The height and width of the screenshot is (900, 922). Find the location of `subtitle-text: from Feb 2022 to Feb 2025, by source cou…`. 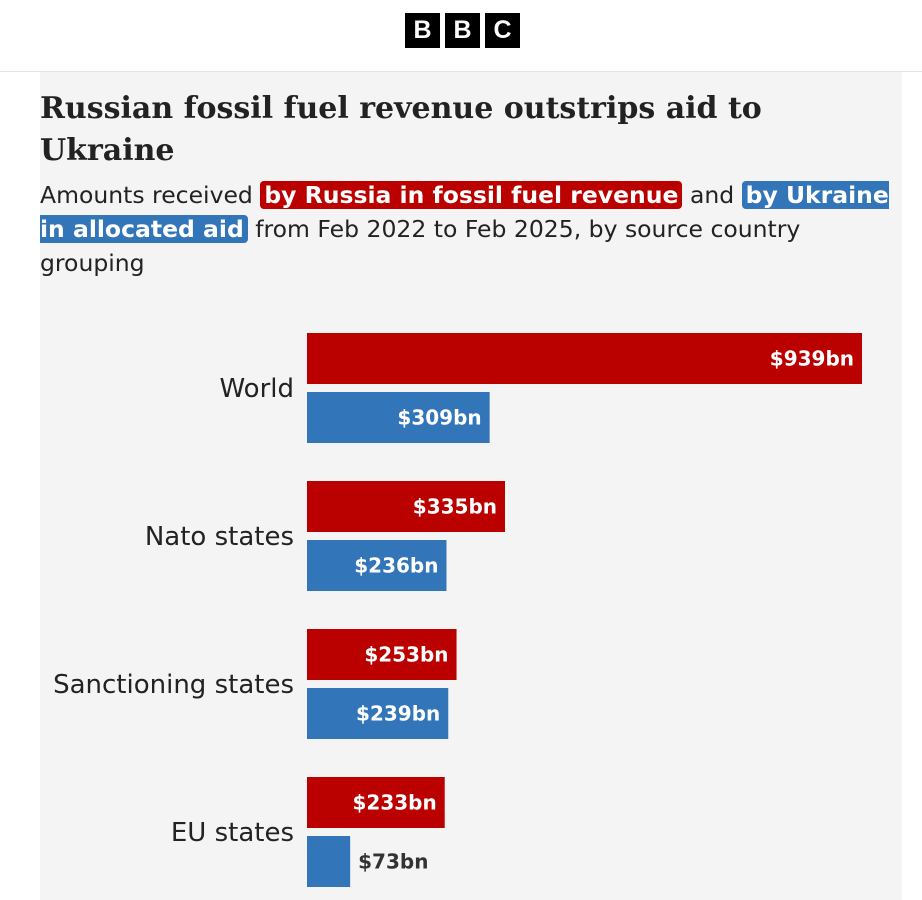

subtitle-text: from Feb 2022 to Feb 2025, by source cou… is located at coordinates (420, 246).